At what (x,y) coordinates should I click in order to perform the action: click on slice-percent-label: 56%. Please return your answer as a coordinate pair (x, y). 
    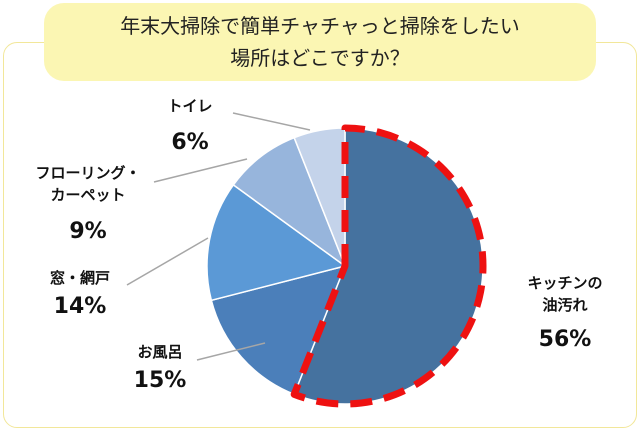
    Looking at the image, I should click on (565, 339).